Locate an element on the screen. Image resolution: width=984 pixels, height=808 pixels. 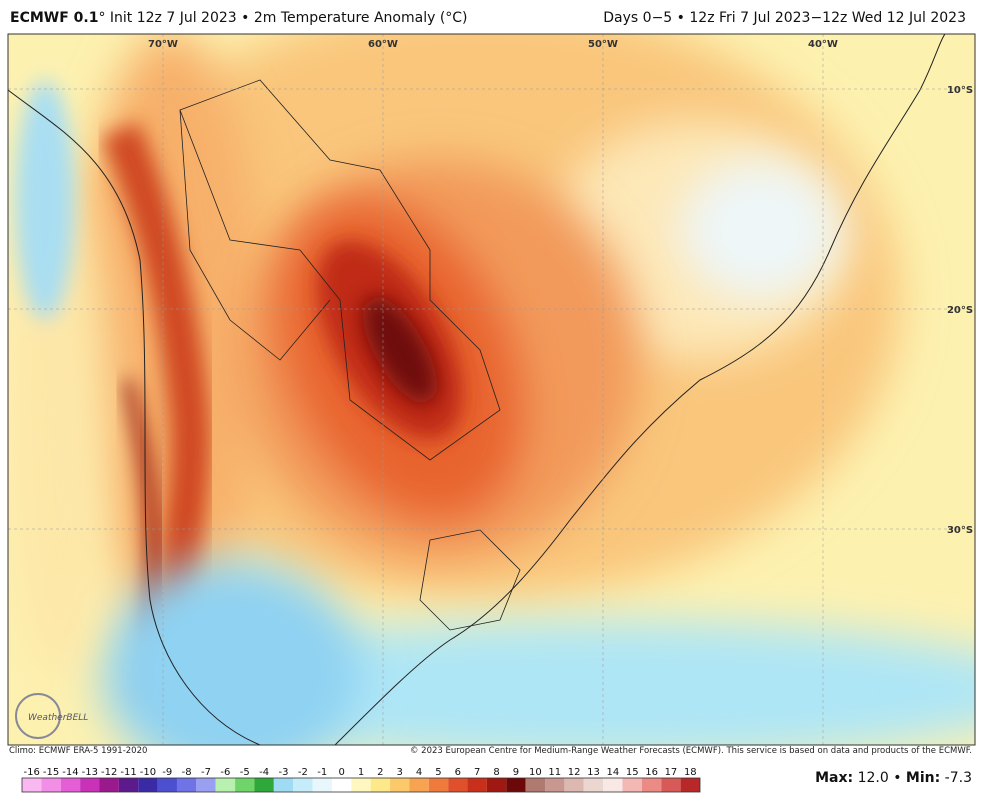
colorbar-label: -6 is located at coordinates (225, 772).